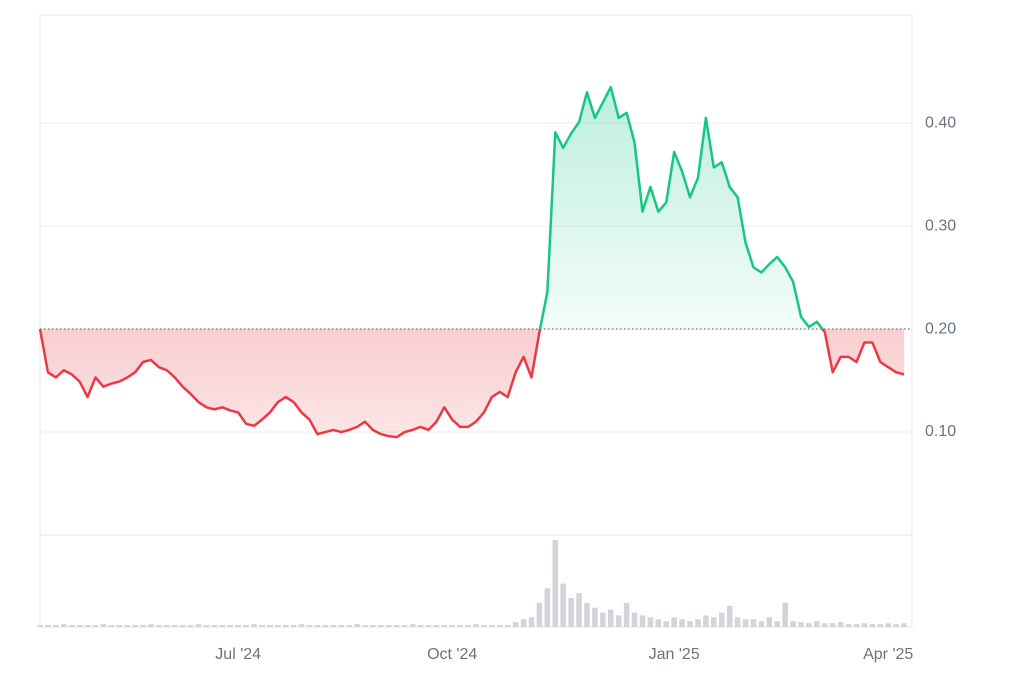 The image size is (1024, 683). What do you see at coordinates (674, 654) in the screenshot?
I see `x-tick-label: Jan '25` at bounding box center [674, 654].